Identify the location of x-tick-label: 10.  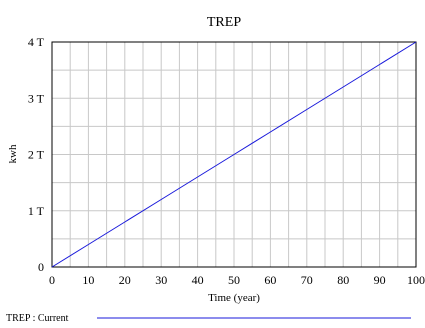
(88, 280).